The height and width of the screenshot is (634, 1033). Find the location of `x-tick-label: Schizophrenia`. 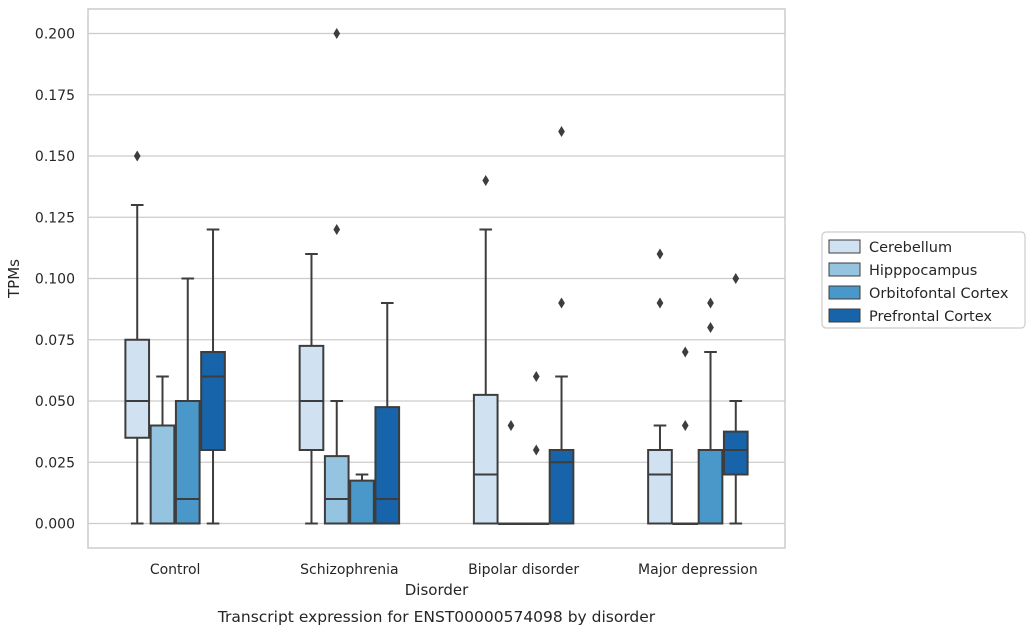

x-tick-label: Schizophrenia is located at coordinates (349, 570).